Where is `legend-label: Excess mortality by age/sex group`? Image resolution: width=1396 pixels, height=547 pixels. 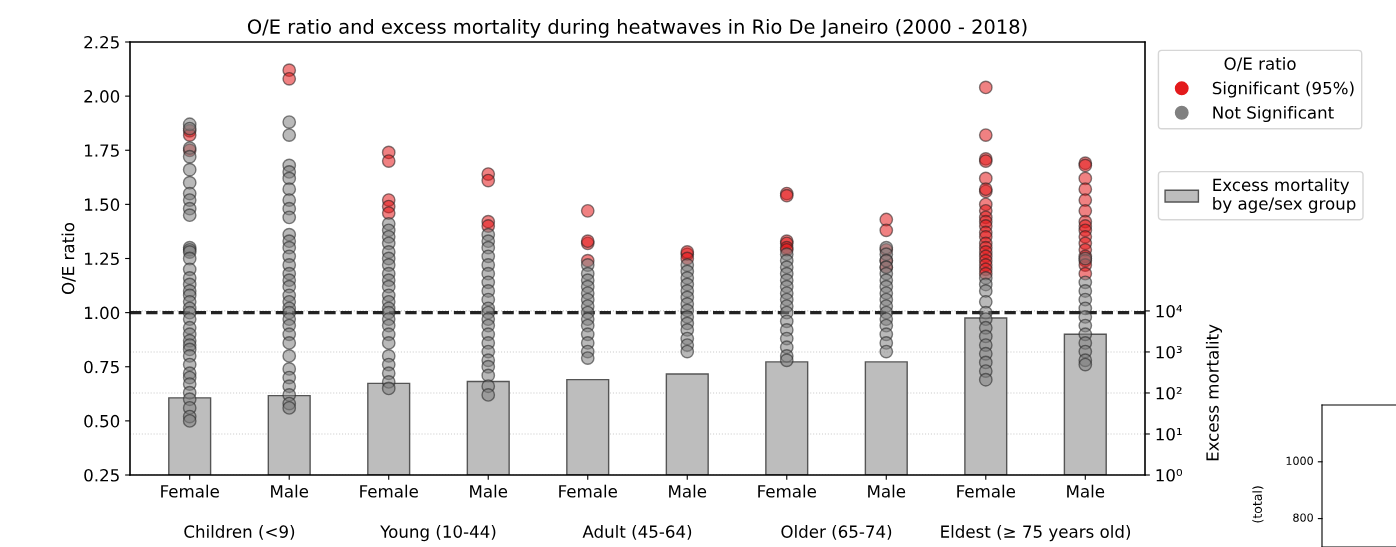
legend-label: Excess mortality by age/sex group is located at coordinates (1284, 196).